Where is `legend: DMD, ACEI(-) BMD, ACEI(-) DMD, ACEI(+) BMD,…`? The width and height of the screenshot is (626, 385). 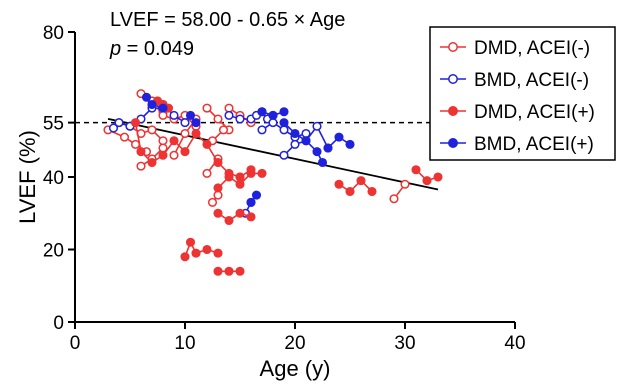
legend: DMD, ACEI(-) BMD, ACEI(-) DMD, ACEI(+) BMD,… is located at coordinates (522, 93).